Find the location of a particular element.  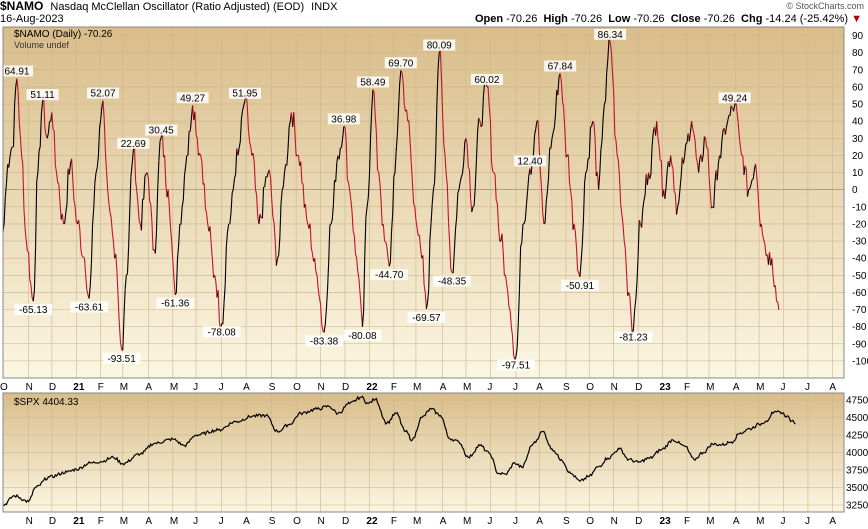

bottom-x-tick-label: M is located at coordinates (467, 521).